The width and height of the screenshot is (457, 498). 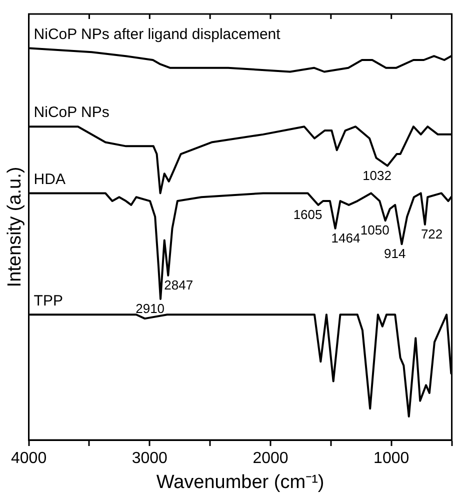 What do you see at coordinates (270, 459) in the screenshot?
I see `x-tick-label: 2000` at bounding box center [270, 459].